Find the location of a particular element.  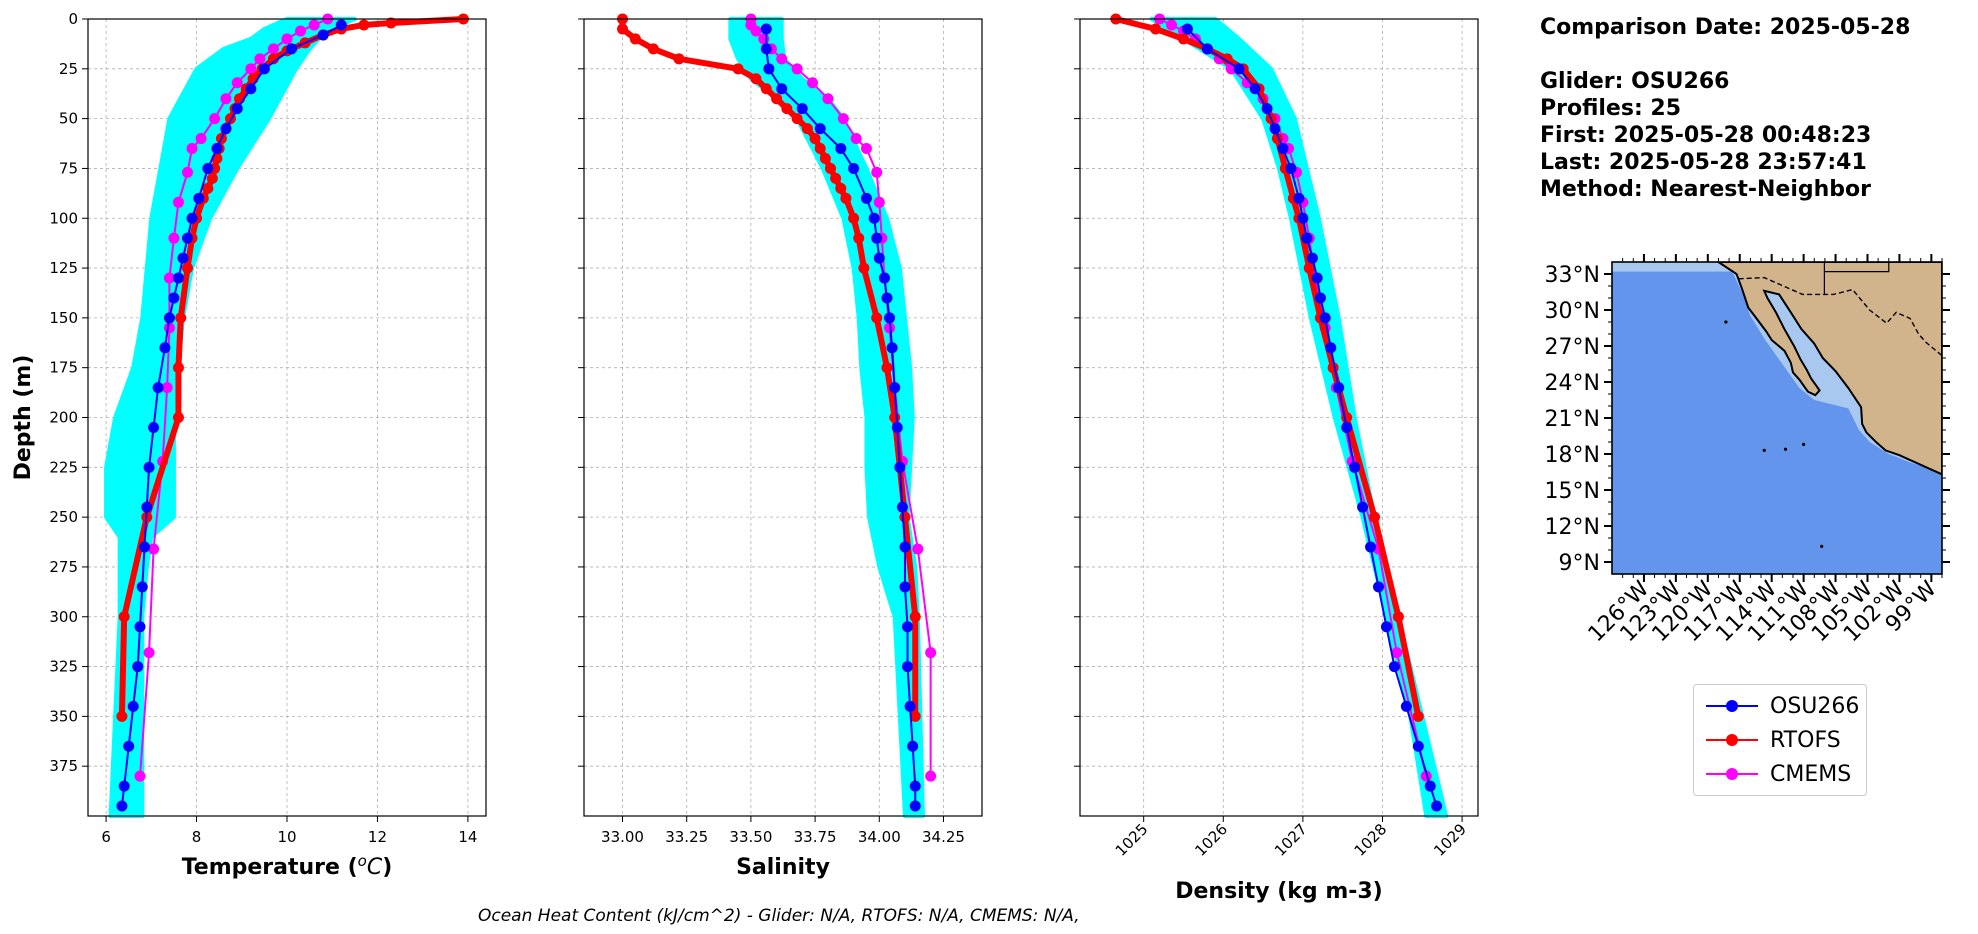

map-lat-label: 12°N is located at coordinates (1572, 527).